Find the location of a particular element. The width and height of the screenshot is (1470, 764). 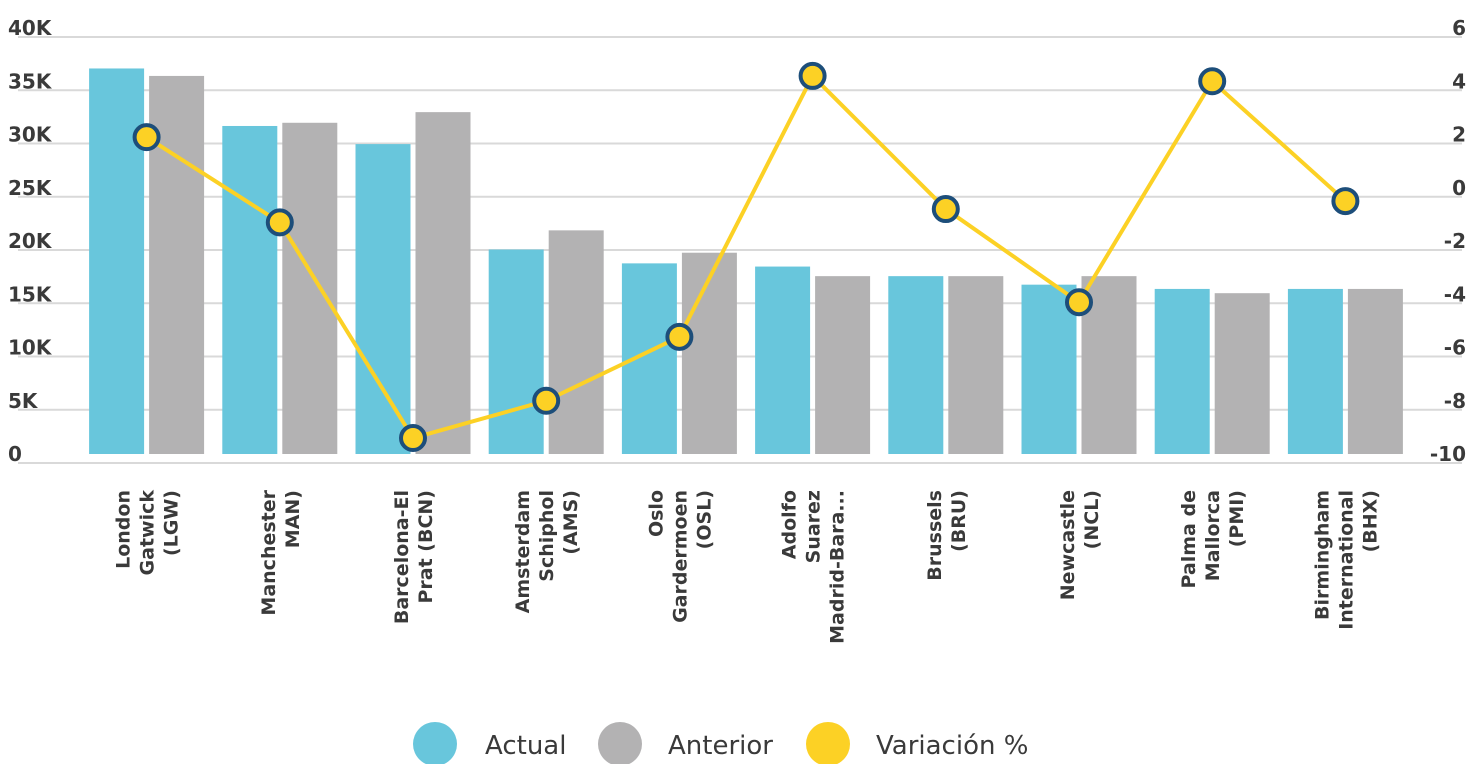

category-label: Newcastle (NCL) is located at coordinates (1080, 545).